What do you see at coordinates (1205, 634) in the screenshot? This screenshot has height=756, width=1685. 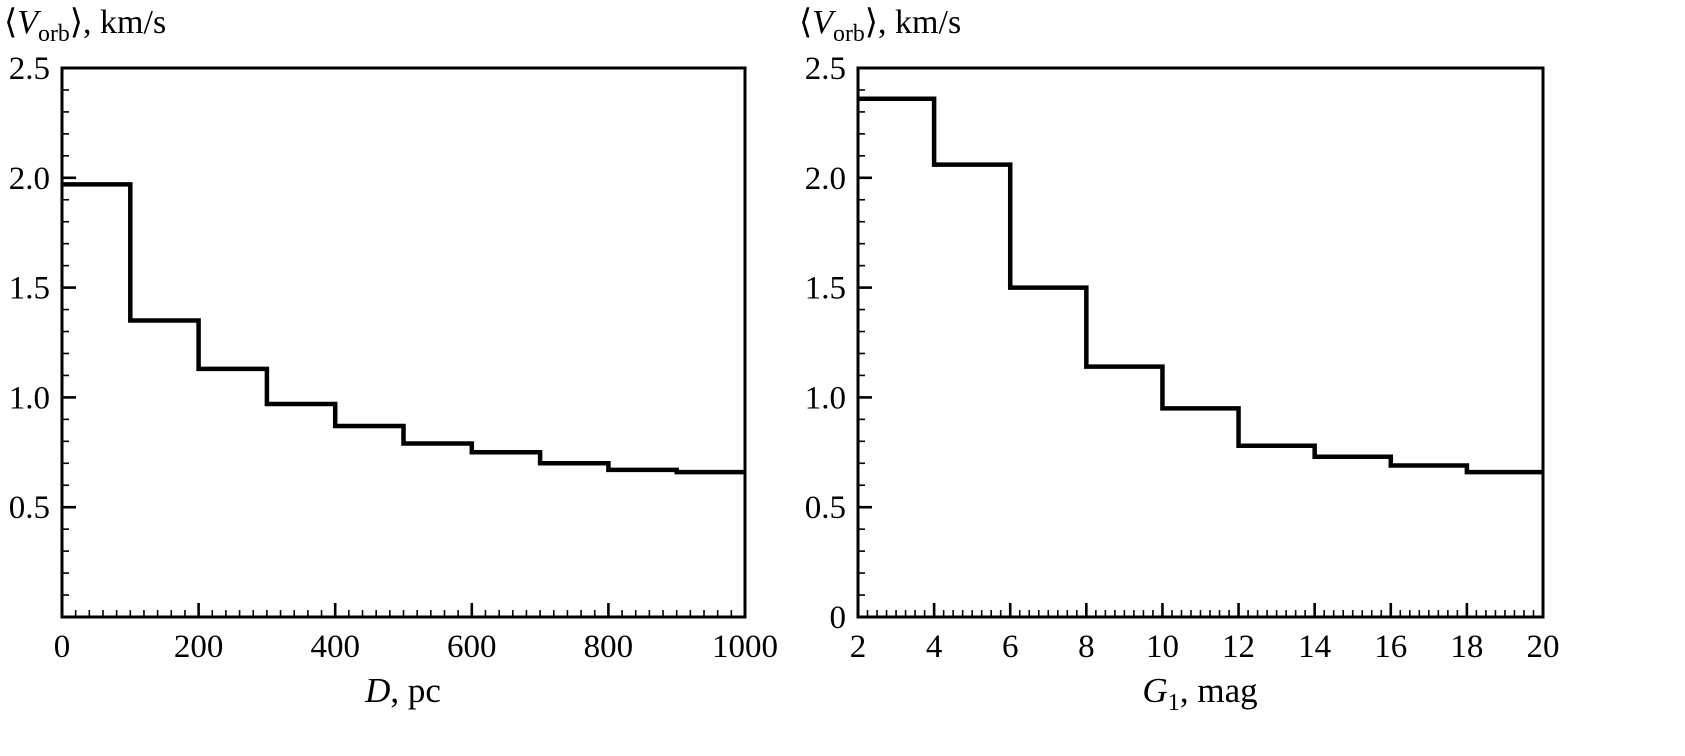 I see `x-major-ticks: 2 4 6 8 10 12 14 16 18 20` at bounding box center [1205, 634].